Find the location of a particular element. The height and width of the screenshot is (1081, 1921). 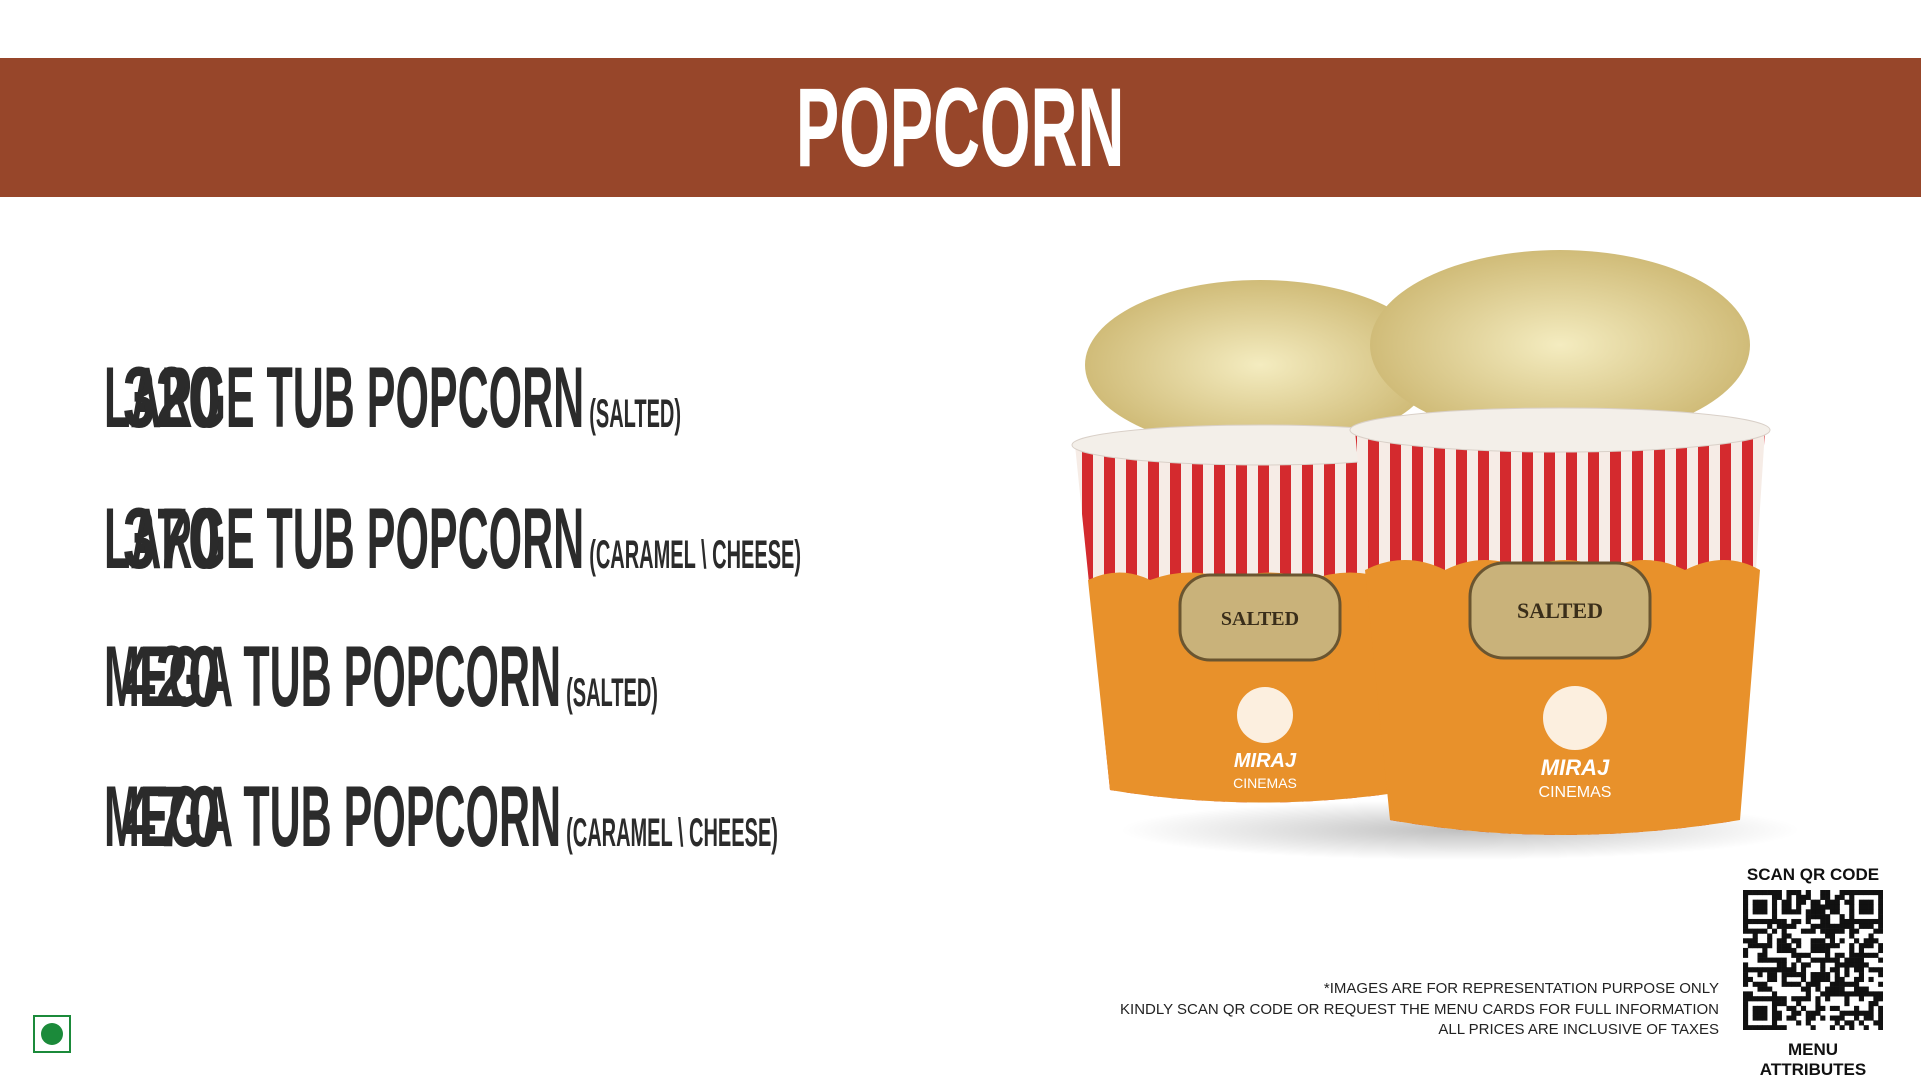

bucket-right: SALTED MIRAJ CINEMAS is located at coordinates (1560, 542).